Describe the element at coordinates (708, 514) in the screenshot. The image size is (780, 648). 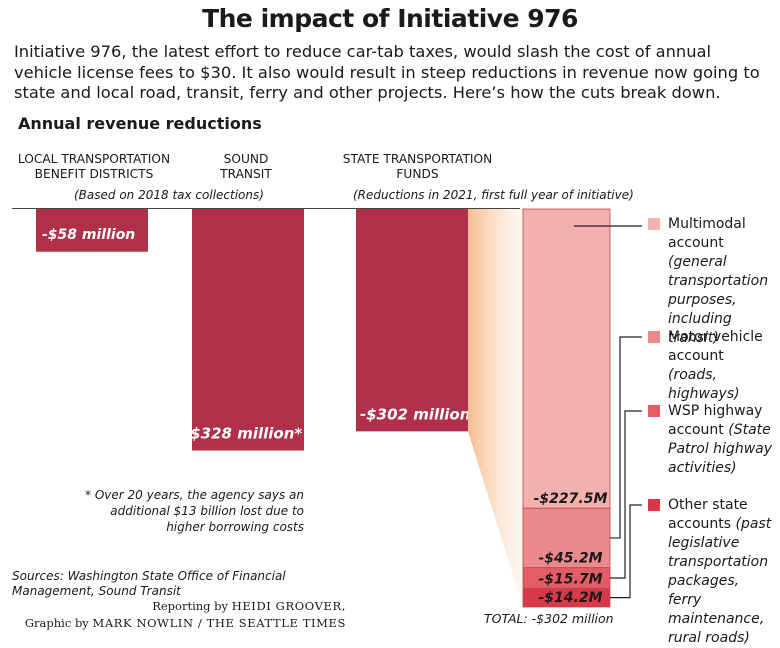
I see `legend-name: Other state accounts` at that location.